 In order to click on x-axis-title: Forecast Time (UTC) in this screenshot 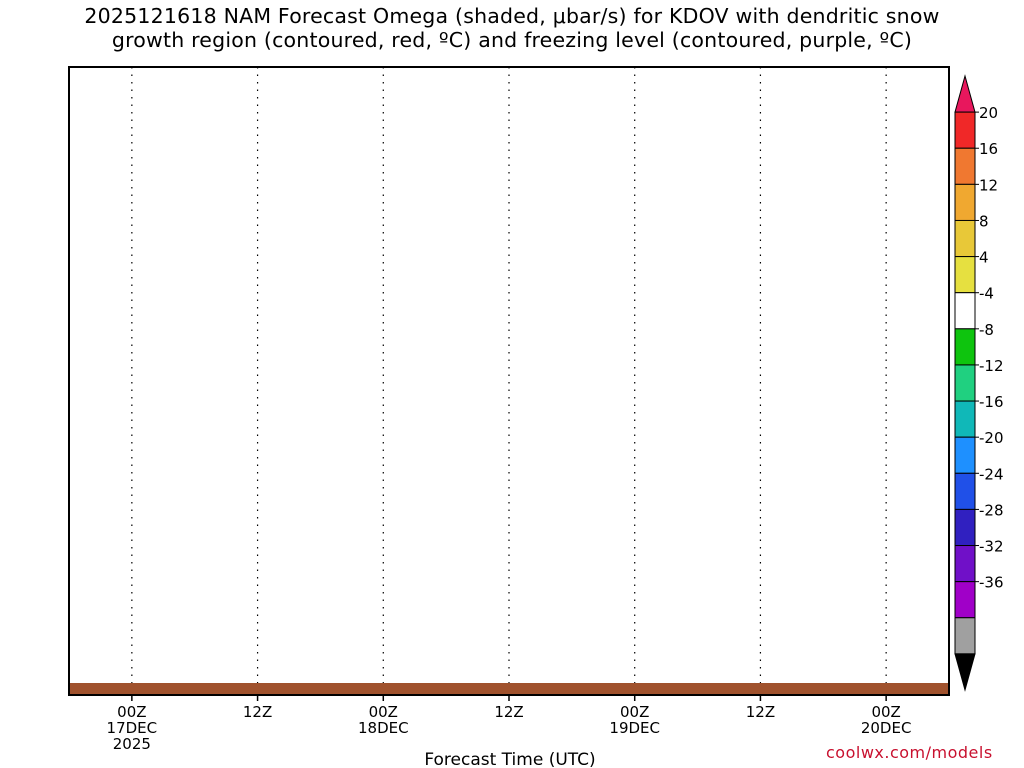, I will do `click(509, 759)`.